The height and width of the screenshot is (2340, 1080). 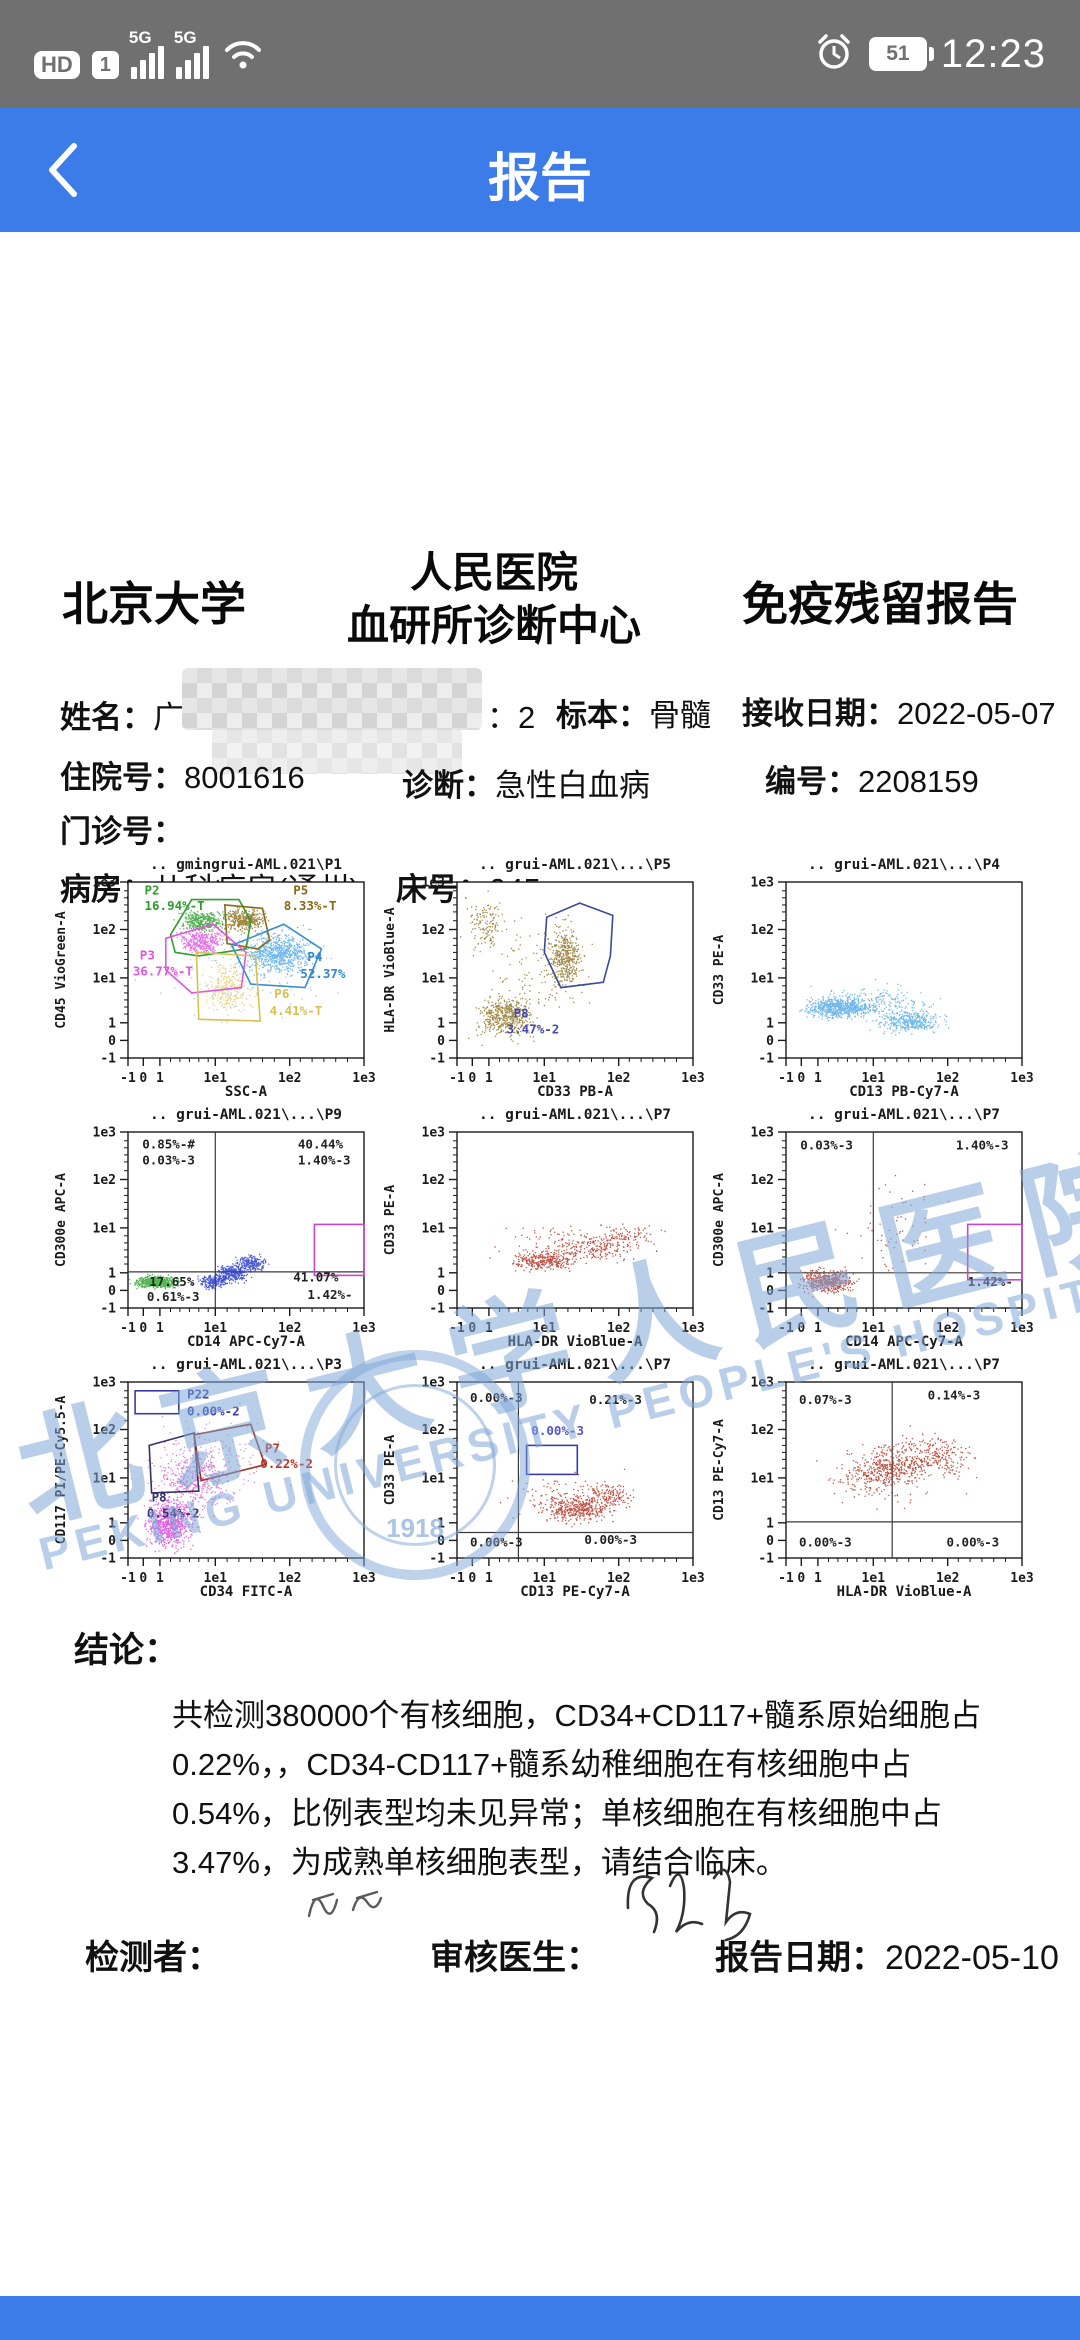 What do you see at coordinates (901, 54) in the screenshot?
I see `battery-icon: 51` at bounding box center [901, 54].